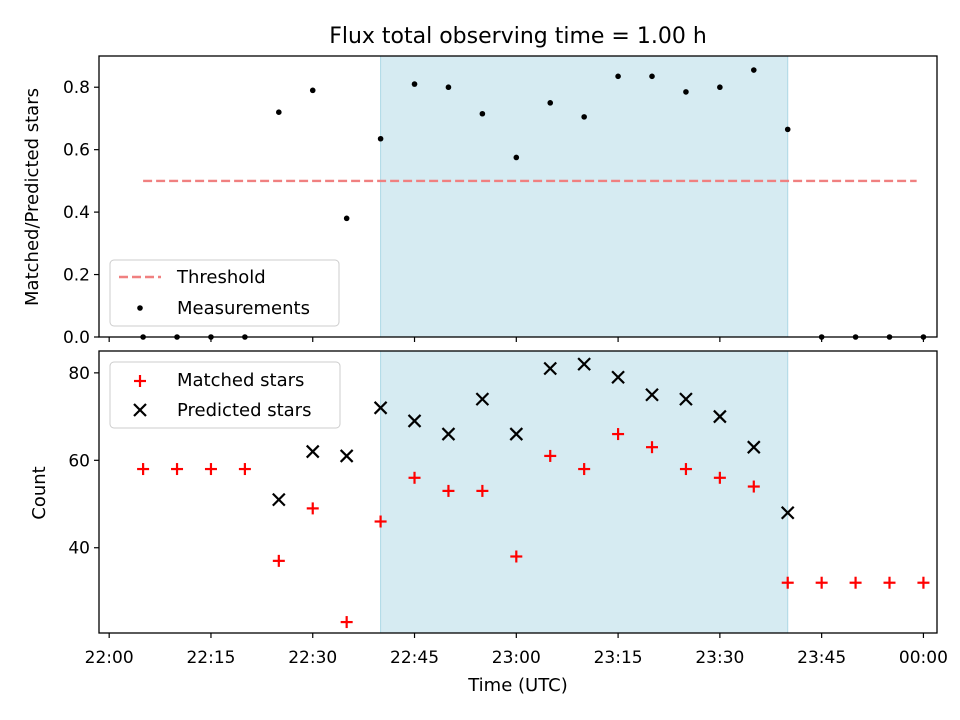  What do you see at coordinates (240, 380) in the screenshot?
I see `matched-legend-label: Matched stars` at bounding box center [240, 380].